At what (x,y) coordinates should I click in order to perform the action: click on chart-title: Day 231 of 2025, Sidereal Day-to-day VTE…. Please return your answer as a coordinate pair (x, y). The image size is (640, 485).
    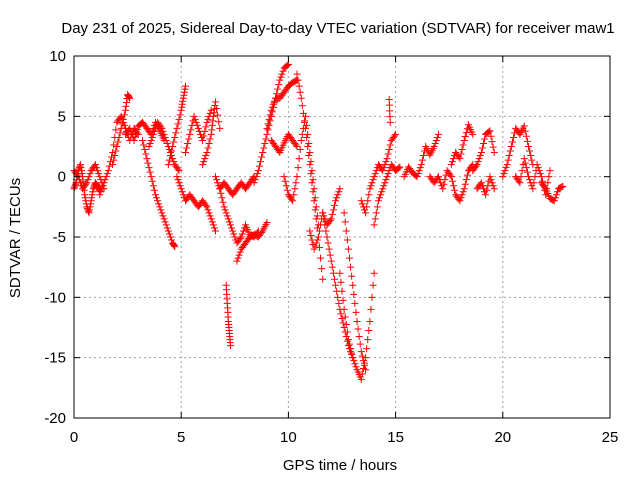
    Looking at the image, I should click on (337, 28).